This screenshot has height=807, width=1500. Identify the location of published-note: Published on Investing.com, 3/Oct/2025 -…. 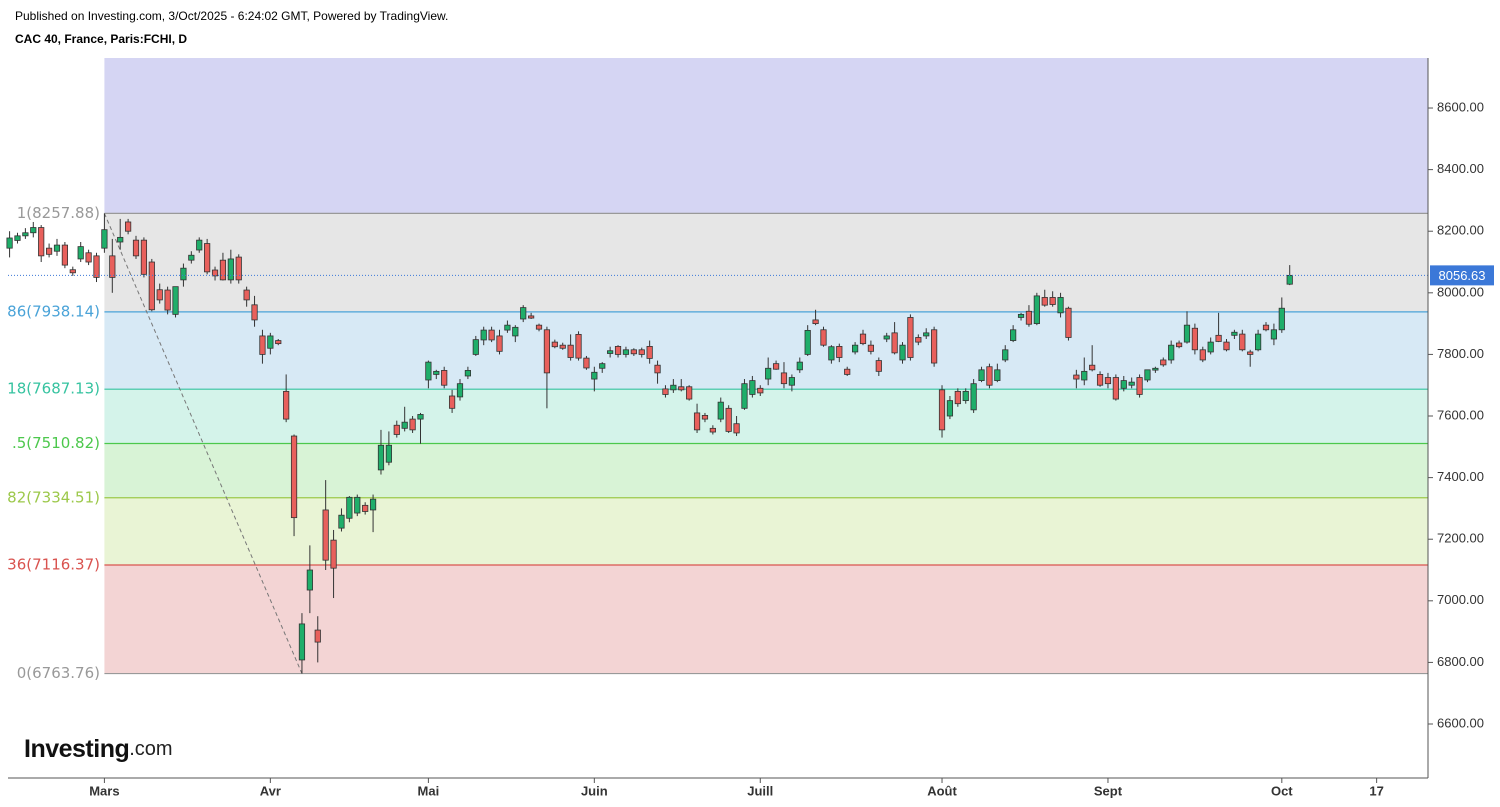
(231, 16).